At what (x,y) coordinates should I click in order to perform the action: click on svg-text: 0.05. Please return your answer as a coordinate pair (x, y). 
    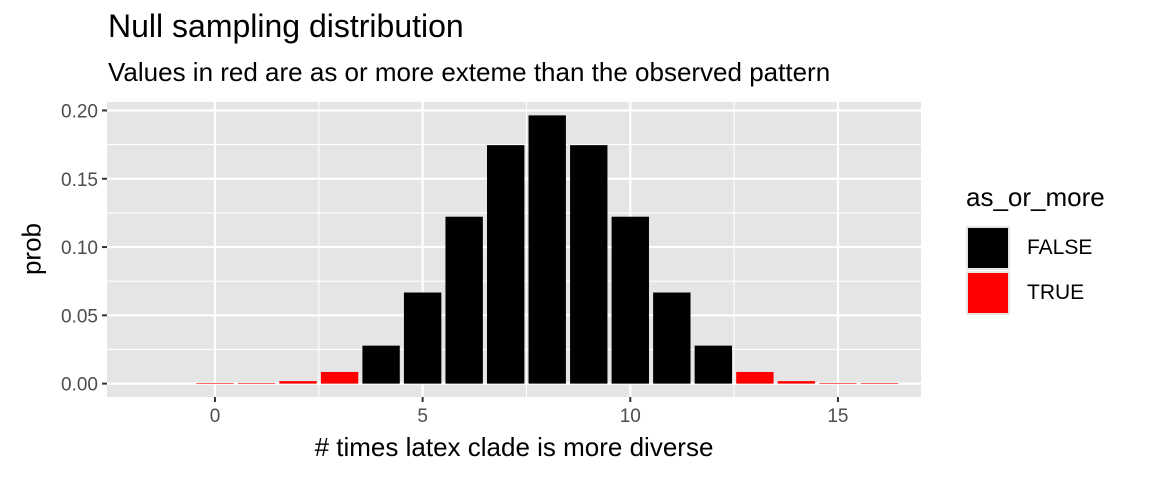
    Looking at the image, I should click on (79, 316).